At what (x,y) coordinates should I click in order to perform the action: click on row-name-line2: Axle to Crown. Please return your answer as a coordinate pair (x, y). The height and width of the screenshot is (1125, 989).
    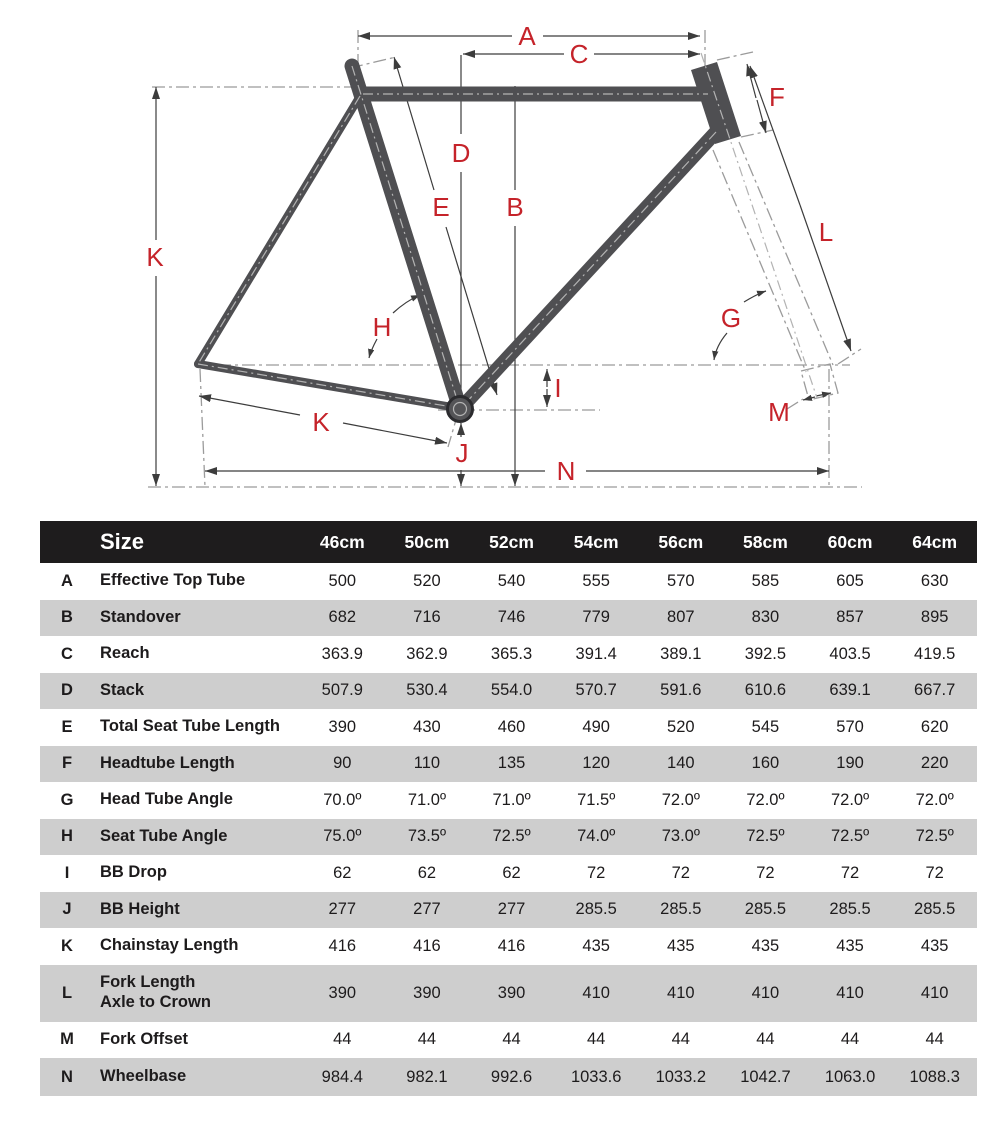
    Looking at the image, I should click on (155, 1002).